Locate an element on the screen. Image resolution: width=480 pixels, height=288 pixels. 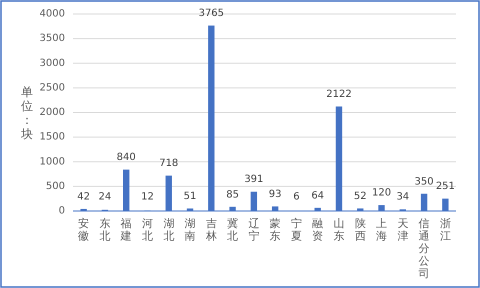
x-tick-label: 陕西 is located at coordinates (360, 229).